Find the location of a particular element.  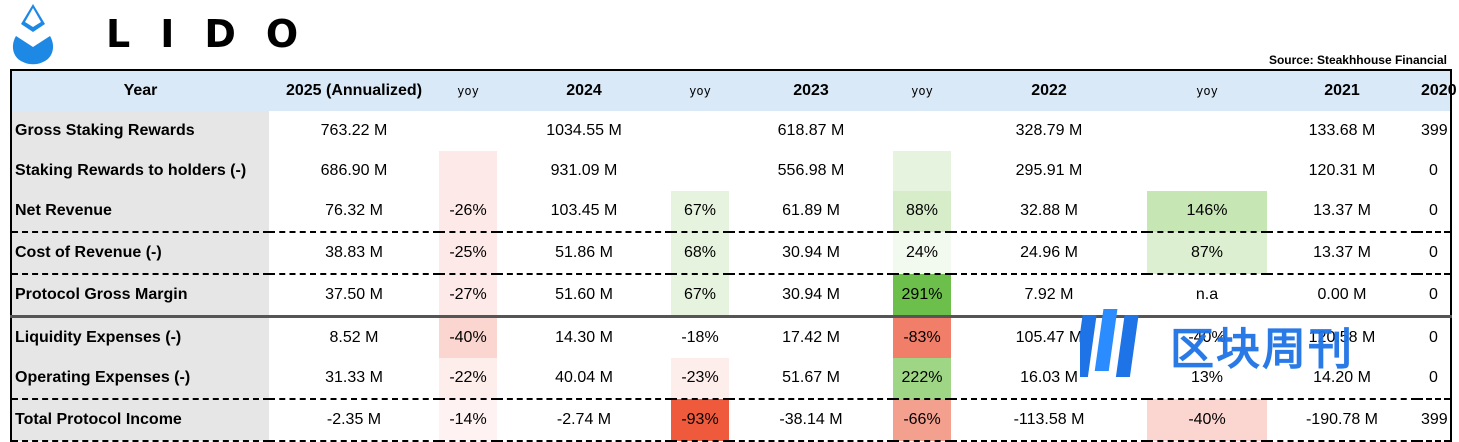

row-label: Operating Expenses (-) is located at coordinates (139, 378).